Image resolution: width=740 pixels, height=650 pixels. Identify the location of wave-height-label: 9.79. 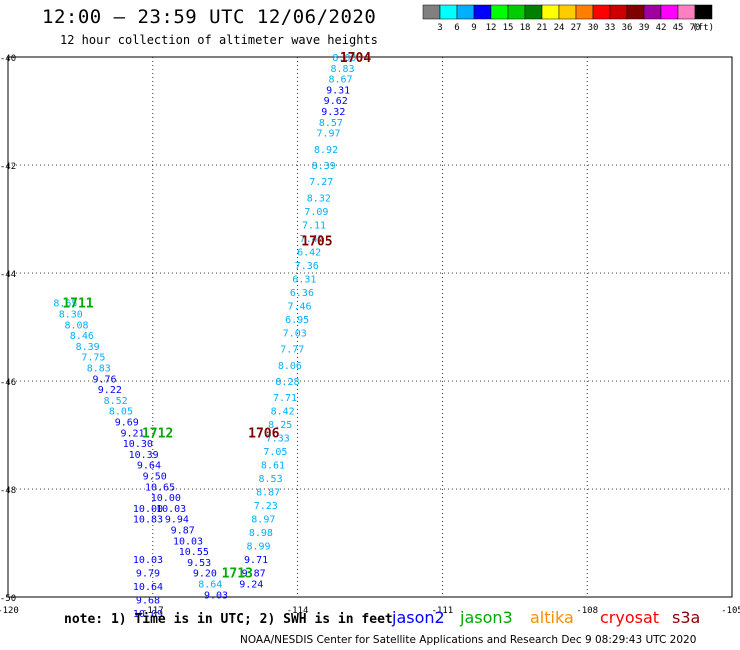
(148, 574).